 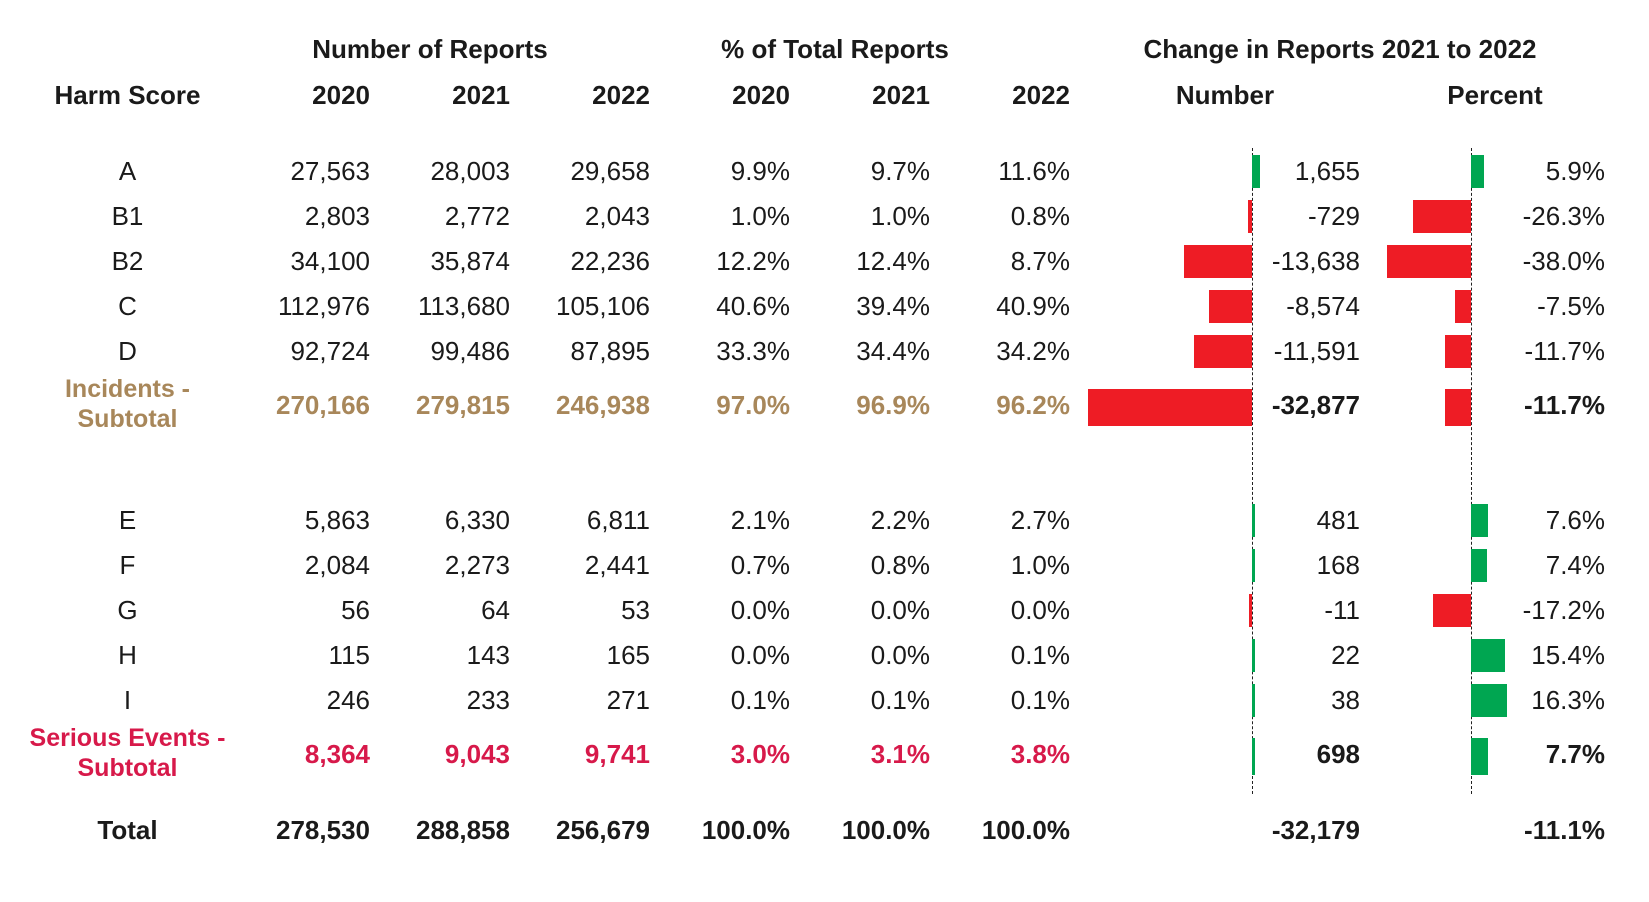 I want to click on header-share-2022: 2022, so click(x=1041, y=95).